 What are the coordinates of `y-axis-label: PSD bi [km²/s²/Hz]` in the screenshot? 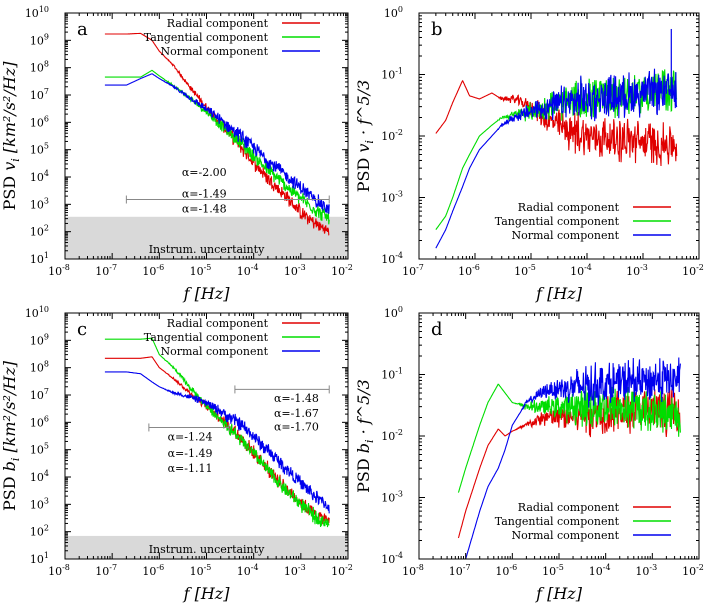 It's located at (11, 435).